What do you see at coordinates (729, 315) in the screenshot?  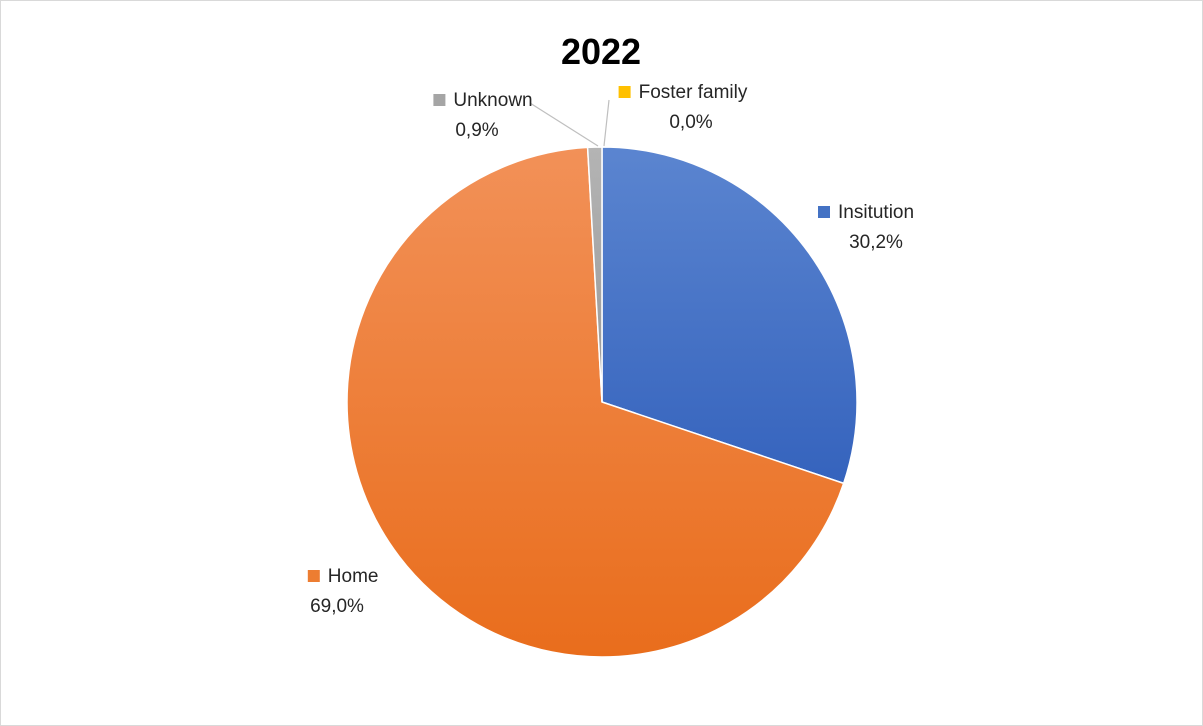 I see `pie-slice-insitution` at bounding box center [729, 315].